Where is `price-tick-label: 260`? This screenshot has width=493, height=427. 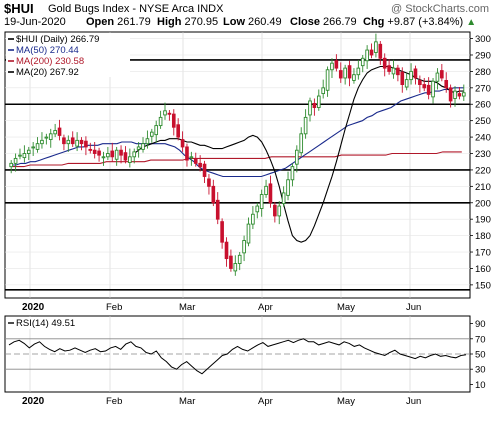
price-tick-label: 260 is located at coordinates (483, 105).